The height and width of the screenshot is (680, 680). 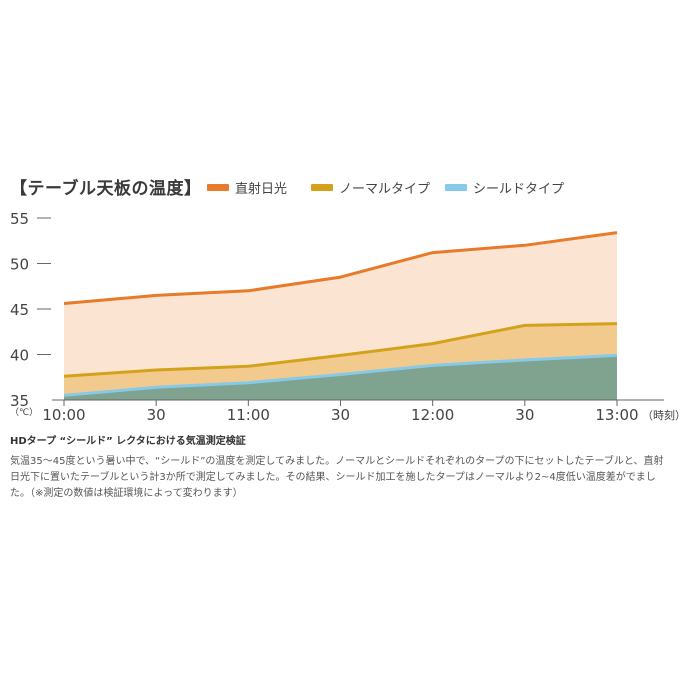 I want to click on x-tick-label-4: 12:00, so click(x=432, y=415).